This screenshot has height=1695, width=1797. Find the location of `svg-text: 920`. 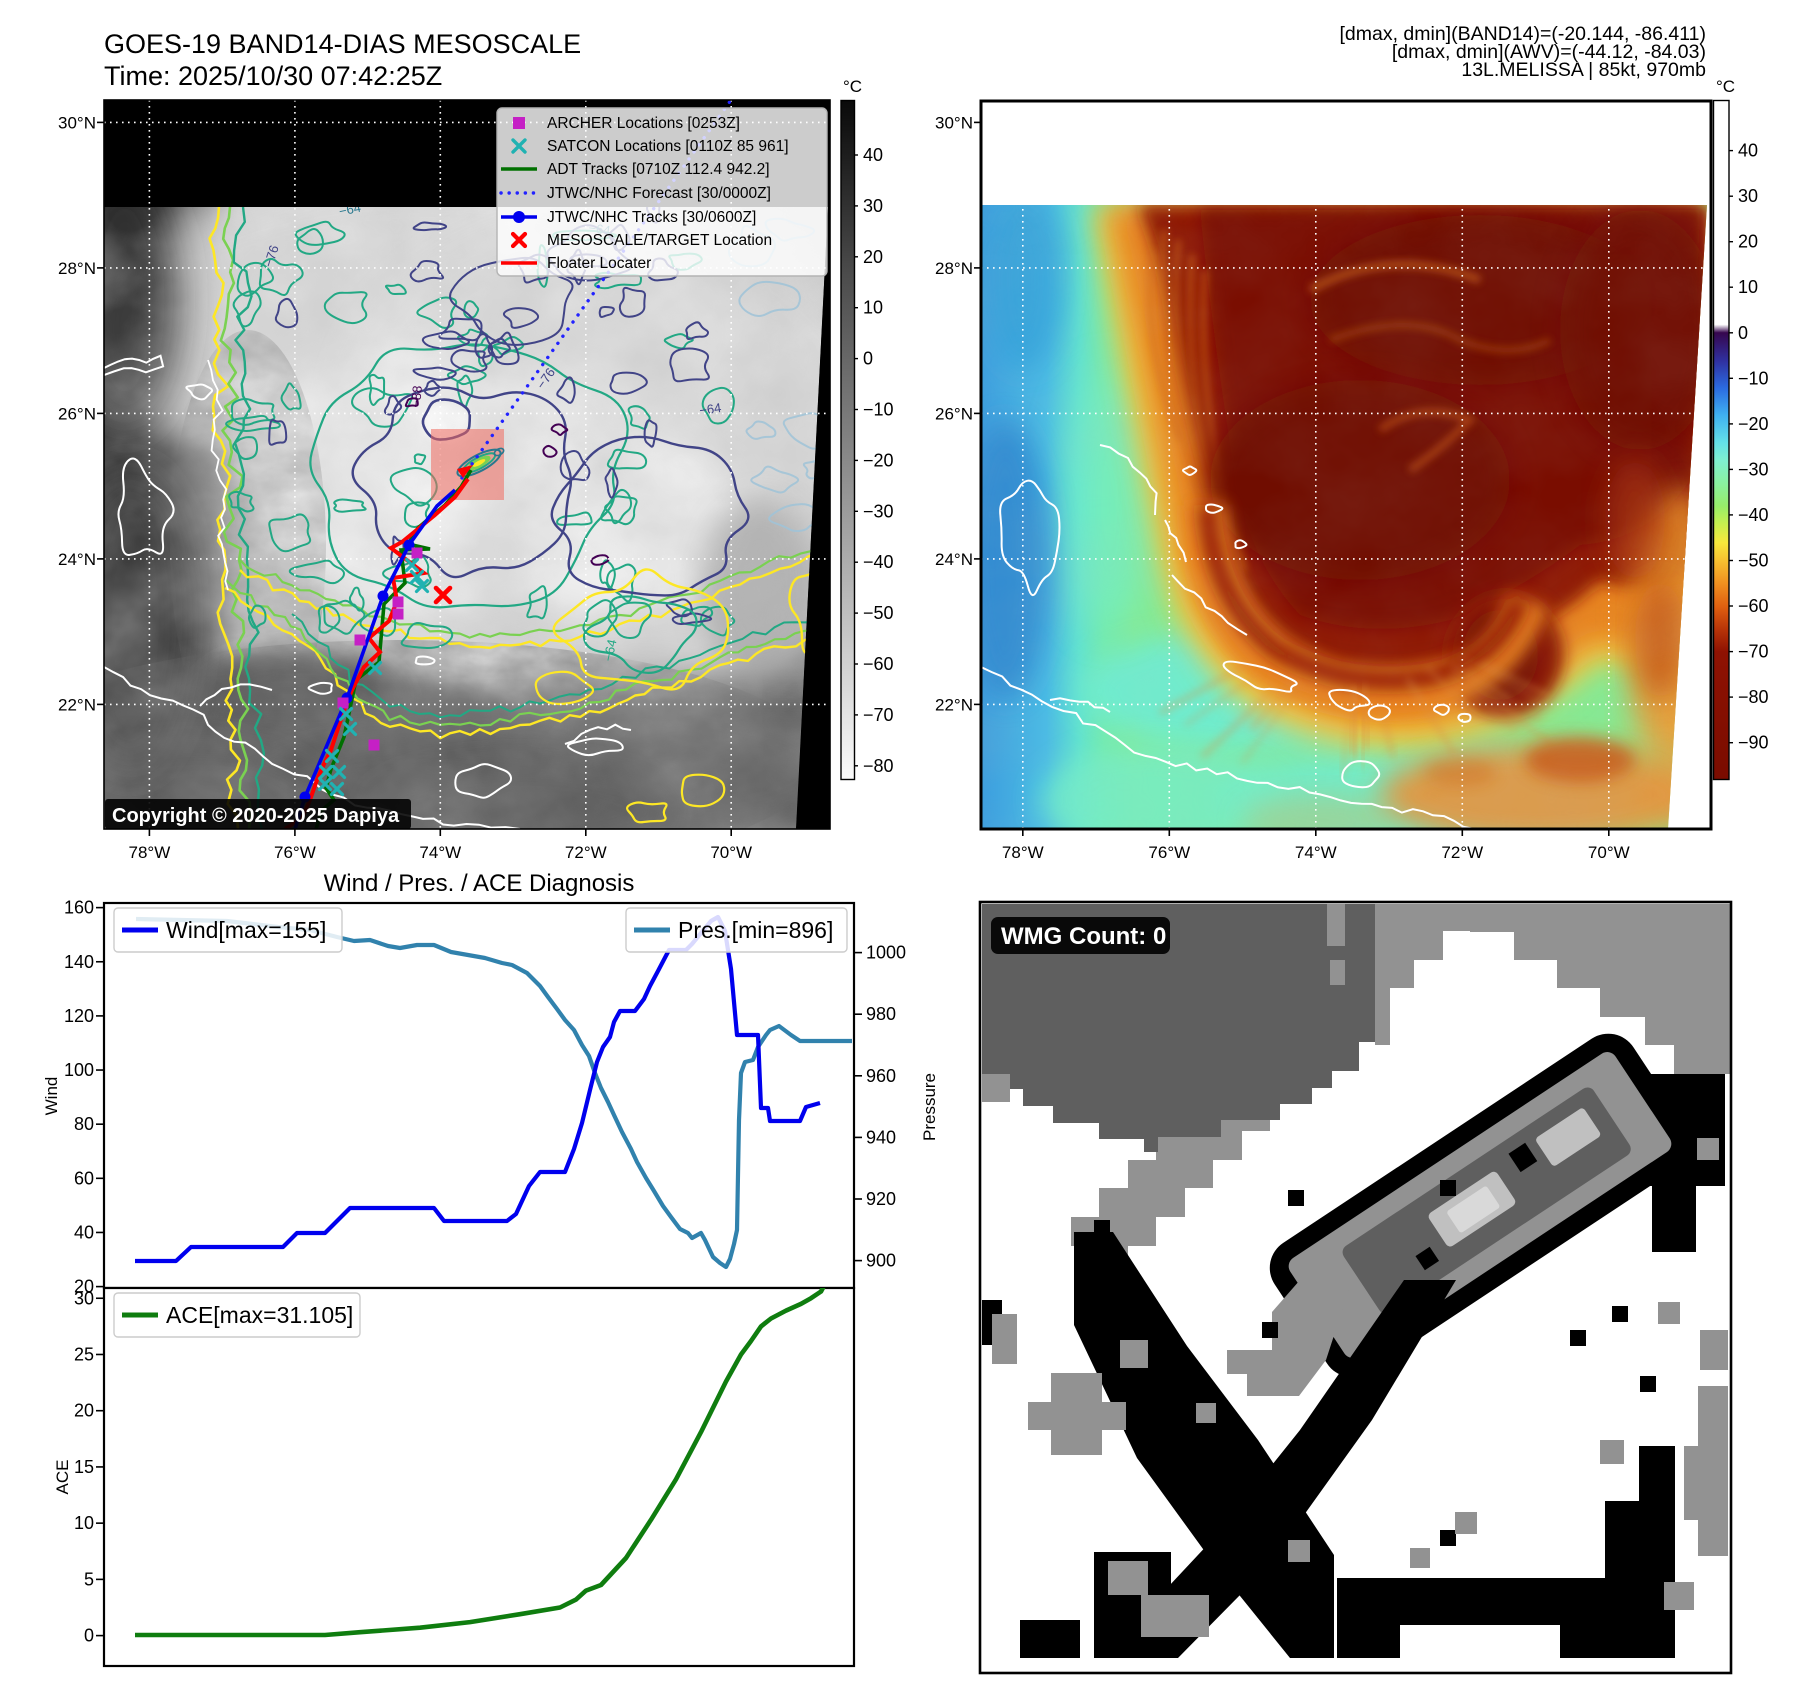

svg-text: 920 is located at coordinates (881, 1199).